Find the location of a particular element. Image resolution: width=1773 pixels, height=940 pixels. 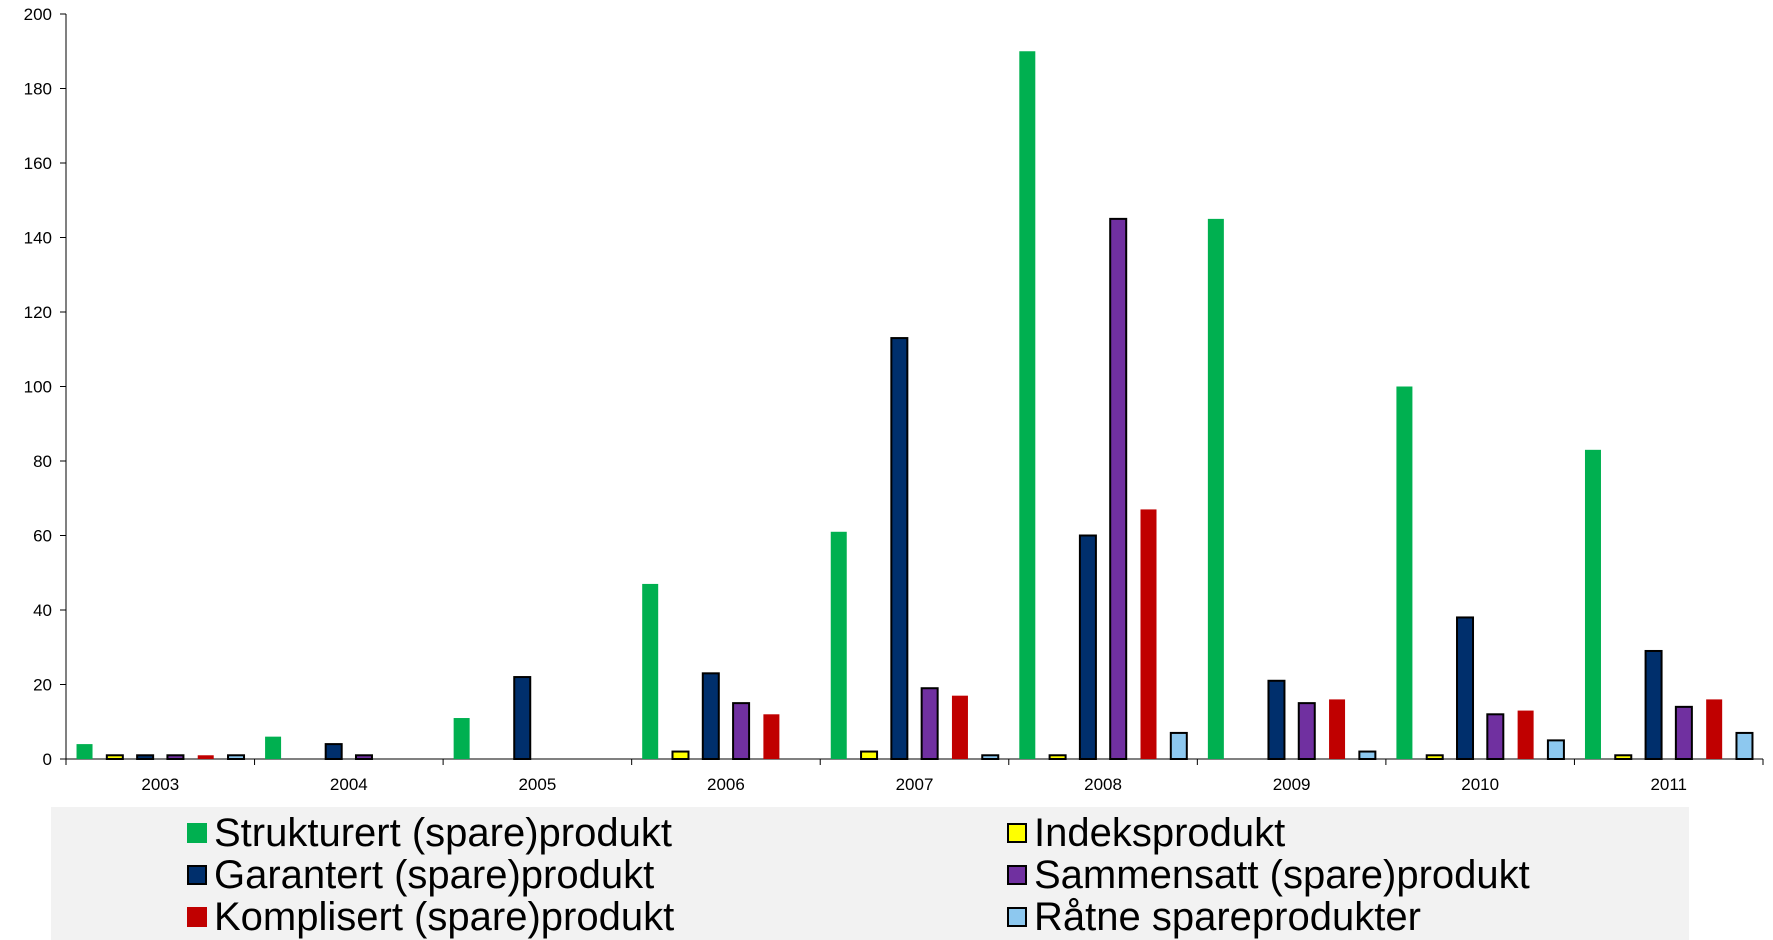

y-tick-label: 0 is located at coordinates (47, 759).